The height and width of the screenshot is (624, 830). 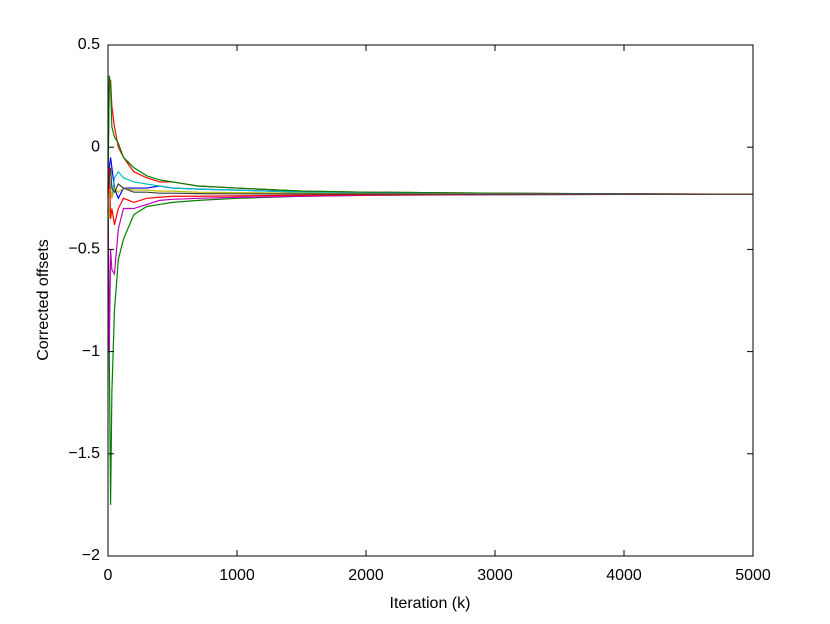 What do you see at coordinates (95, 146) in the screenshot?
I see `y-tick-label: 0` at bounding box center [95, 146].